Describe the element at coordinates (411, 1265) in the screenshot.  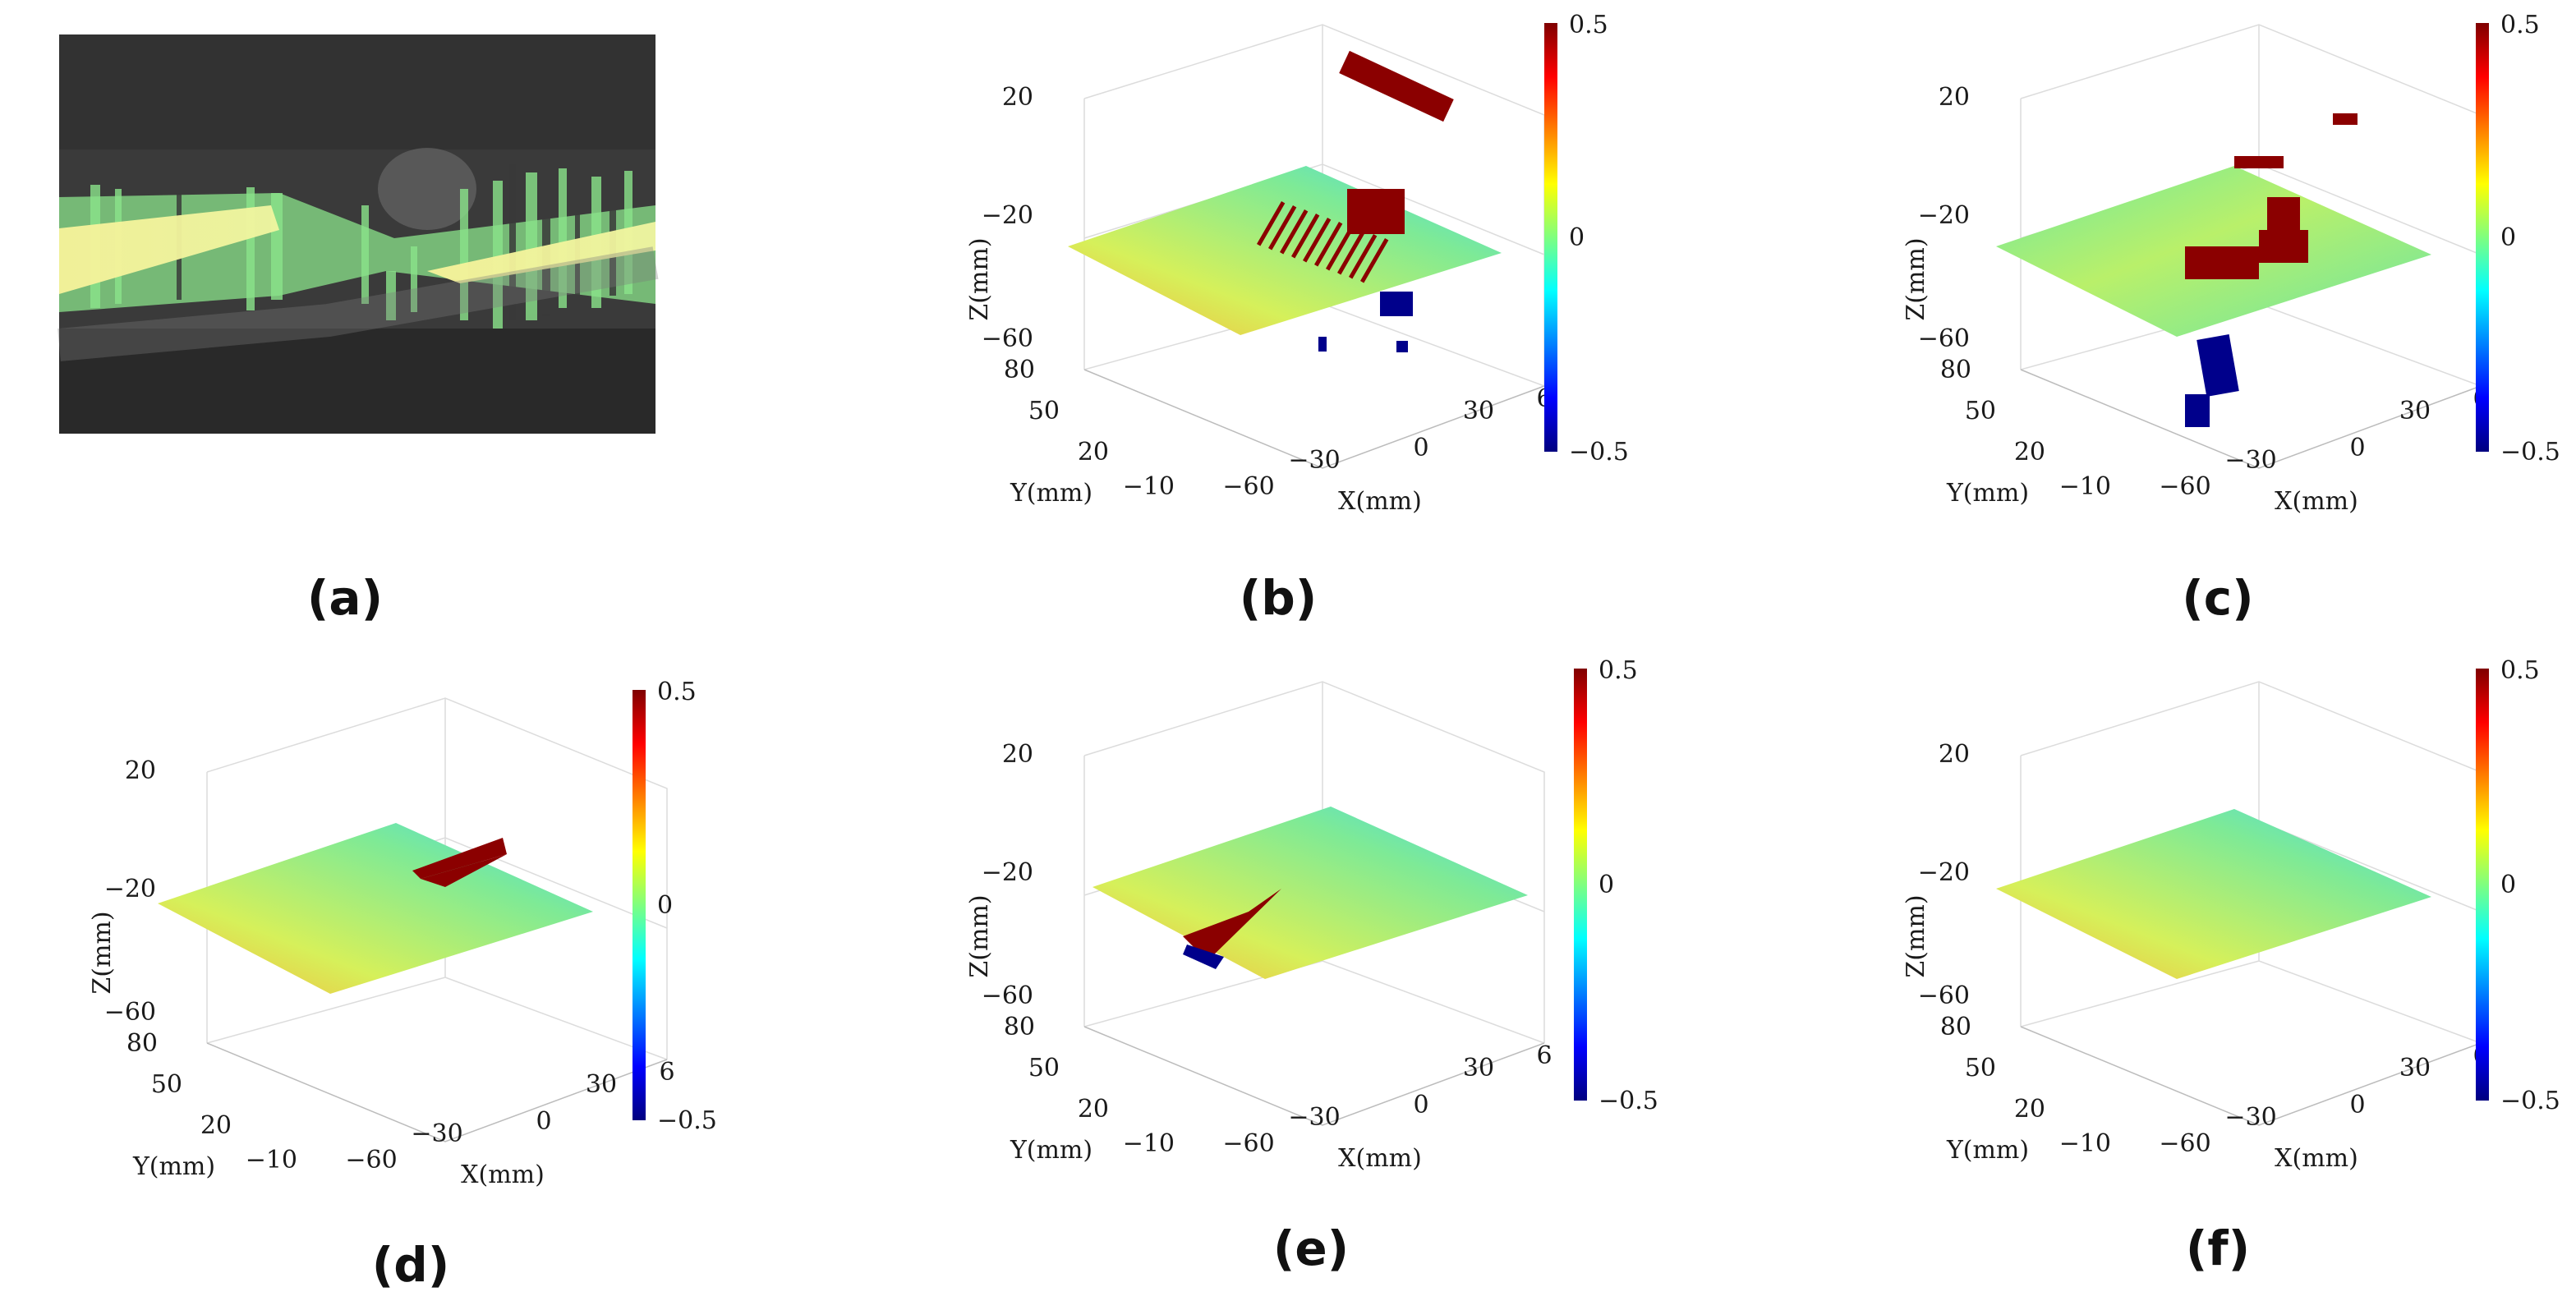
I see `panel-label-d: (d)` at that location.